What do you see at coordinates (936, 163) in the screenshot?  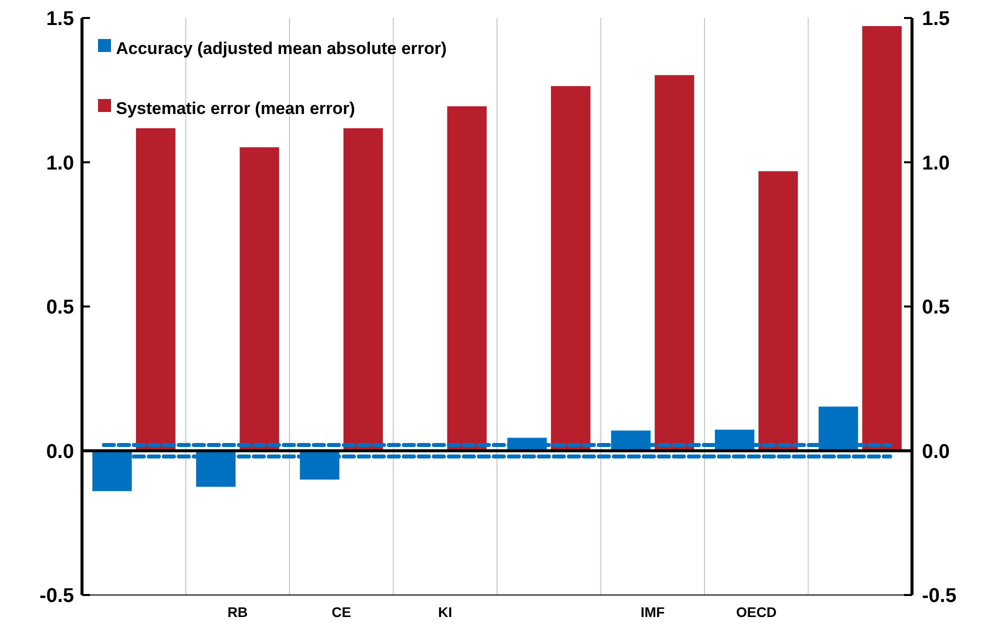 I see `y2-tick-label: 1.0` at bounding box center [936, 163].